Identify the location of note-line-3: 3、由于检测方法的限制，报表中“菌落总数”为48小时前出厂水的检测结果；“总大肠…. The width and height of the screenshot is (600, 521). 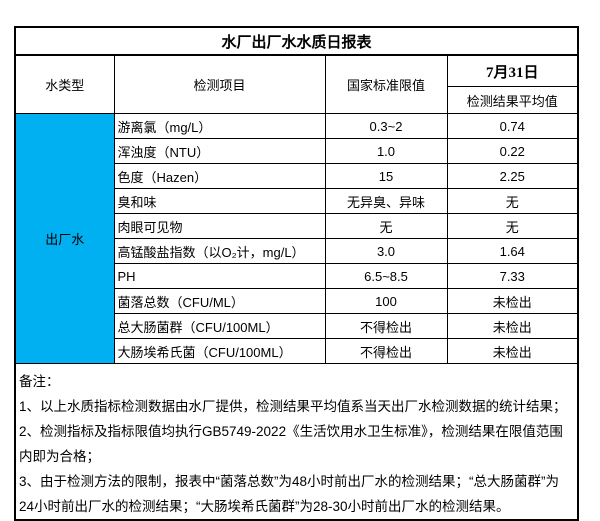
(289, 494).